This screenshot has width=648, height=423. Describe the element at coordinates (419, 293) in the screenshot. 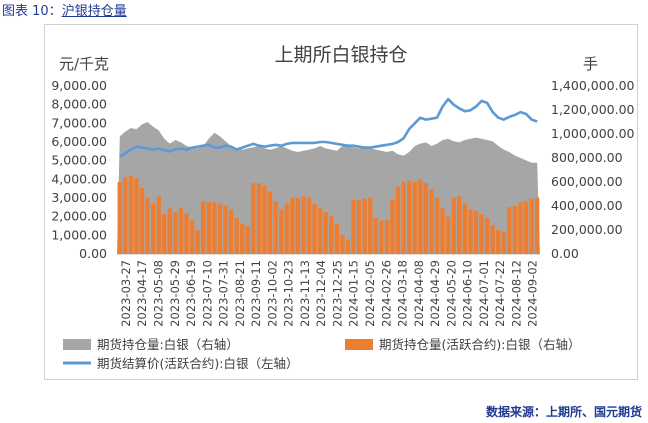

I see `x-tick-label: 2024-04-08` at that location.